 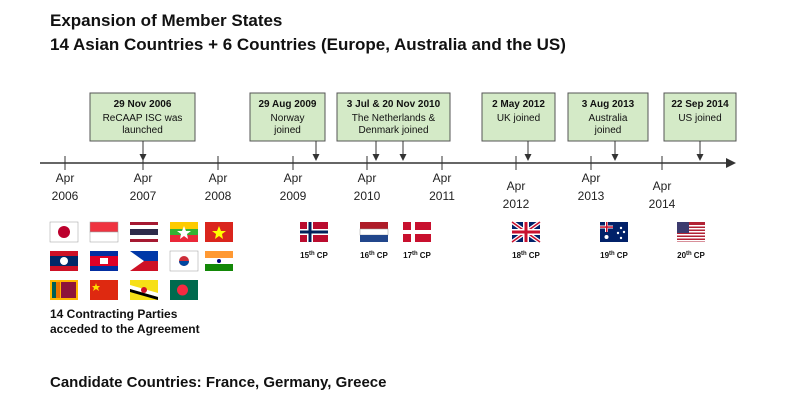 I want to click on cp-label: 15th CP, so click(x=314, y=255).